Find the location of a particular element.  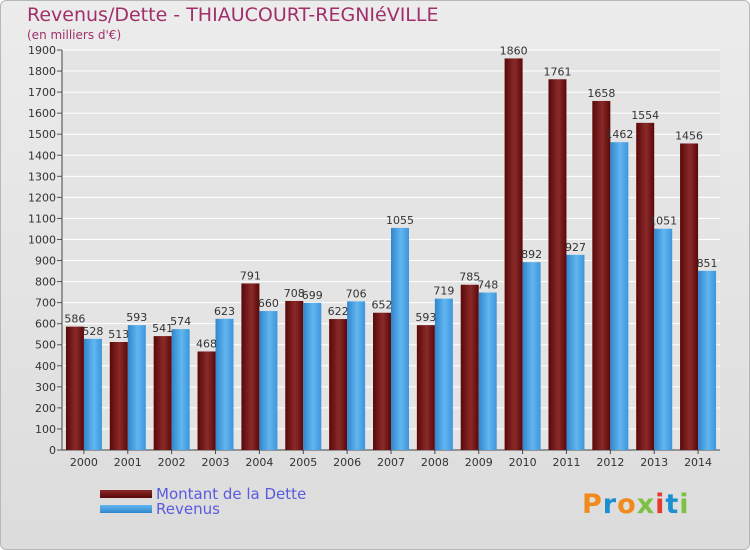

x-tick-label: 2005 is located at coordinates (303, 462).